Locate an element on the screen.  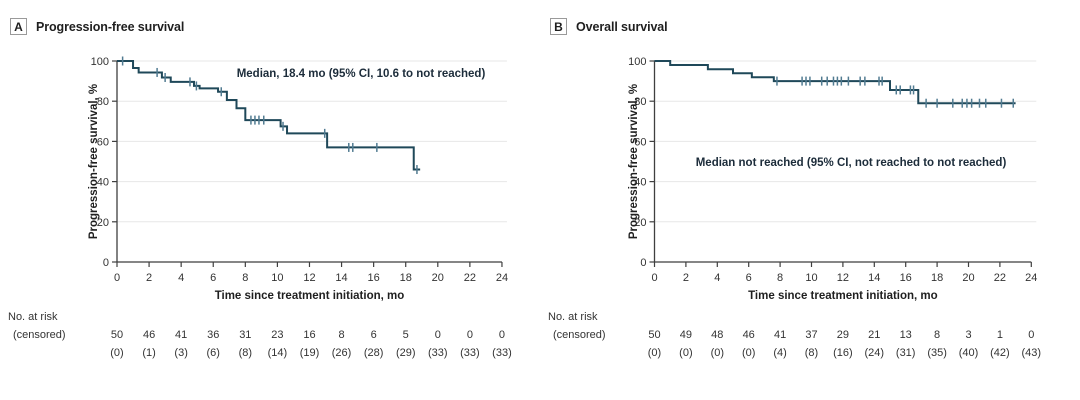
at-risk-n: 49 is located at coordinates (686, 335).